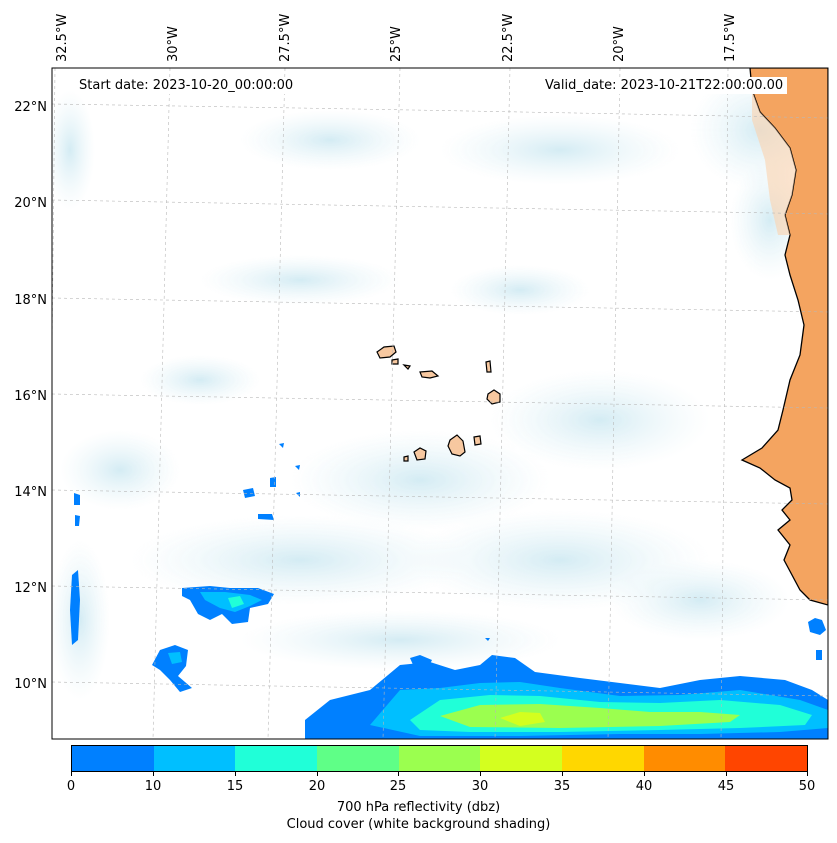 The image size is (837, 843). What do you see at coordinates (30, 107) in the screenshot?
I see `lat-label-22n: 22°N` at bounding box center [30, 107].